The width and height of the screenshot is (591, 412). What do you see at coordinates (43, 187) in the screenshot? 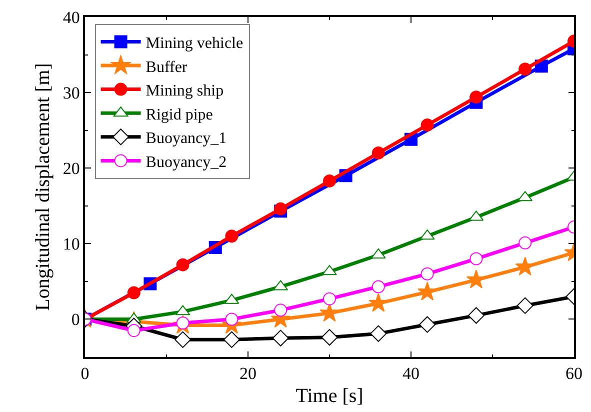
I see `y-axis-title: Longitudinal displacement [m]` at bounding box center [43, 187].